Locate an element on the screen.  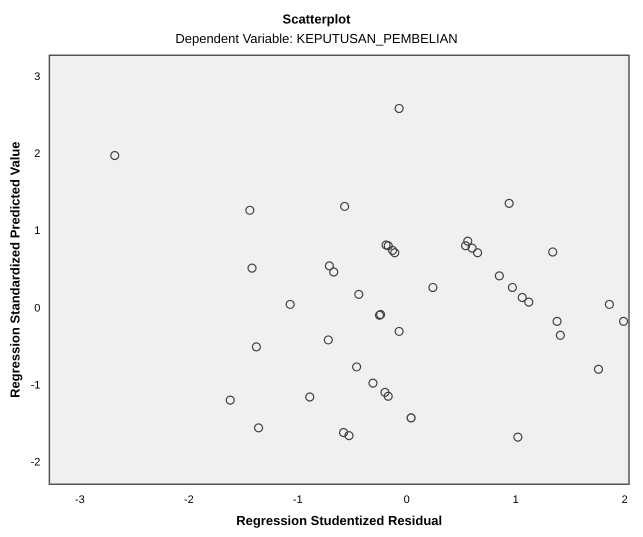
y-tick-label: 2 is located at coordinates (37, 154).